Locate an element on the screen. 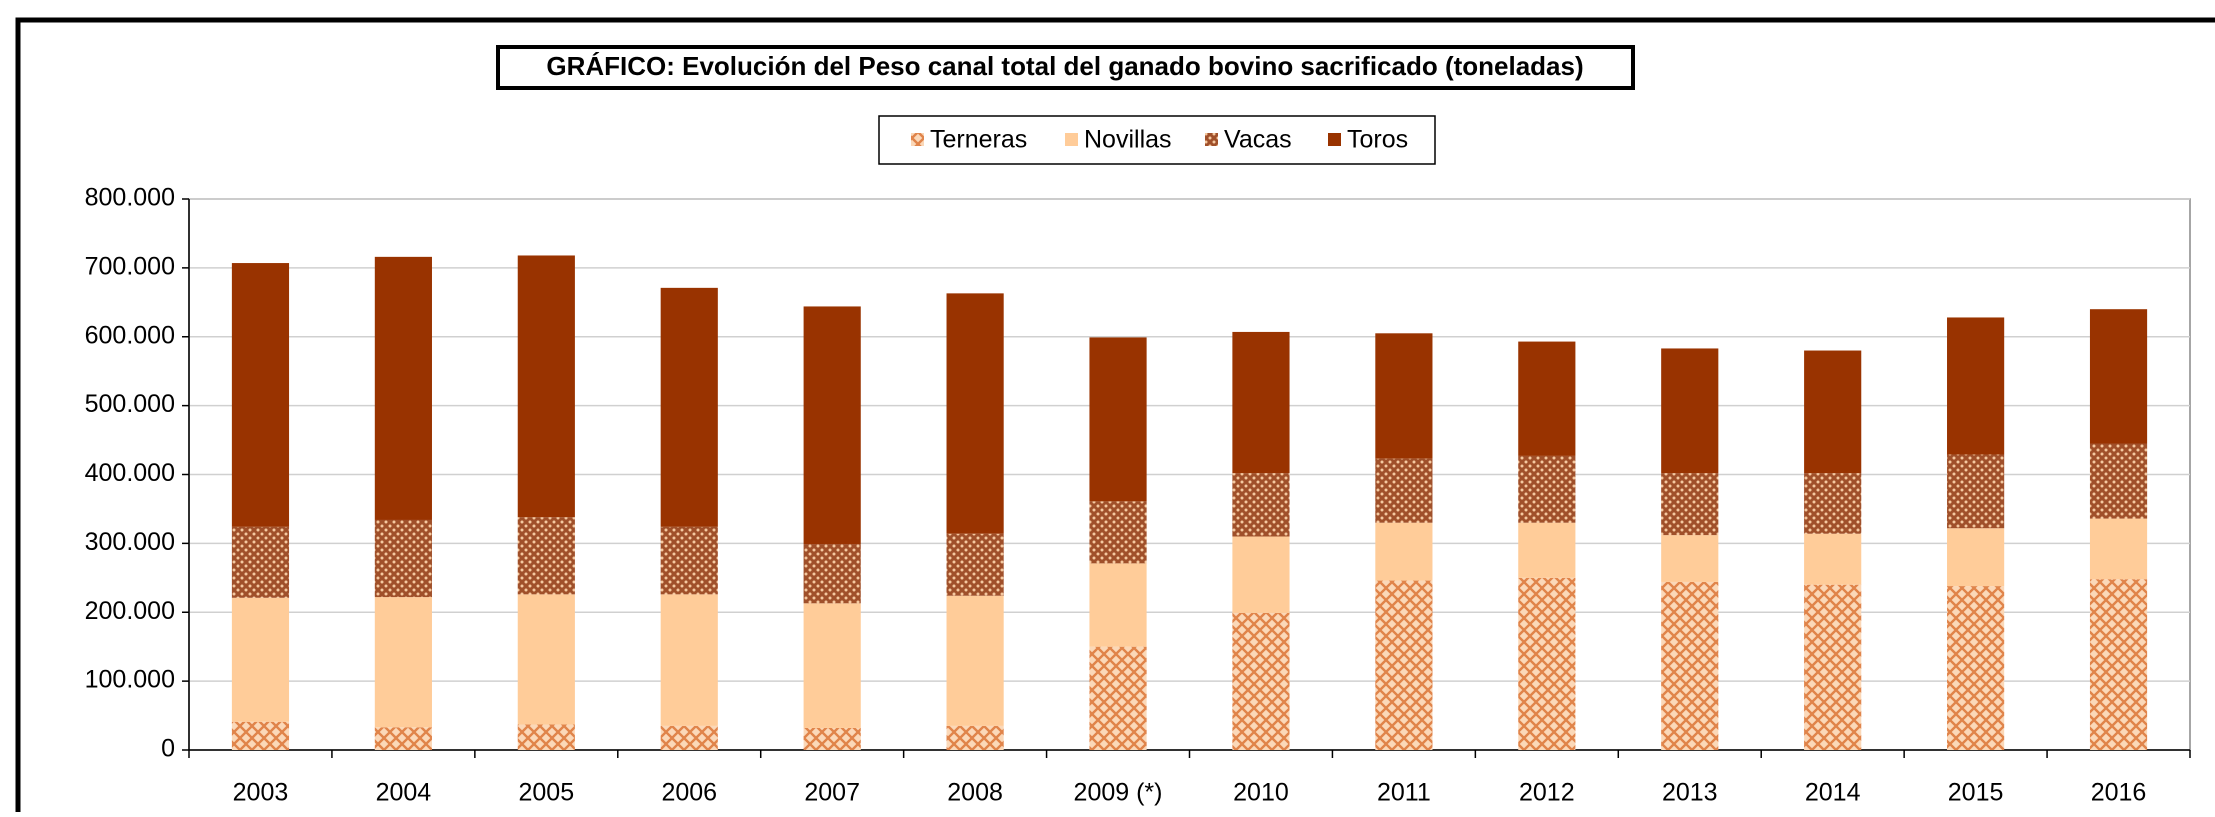 The image size is (2215, 817). y-tick-label: 500.000 is located at coordinates (130, 404).